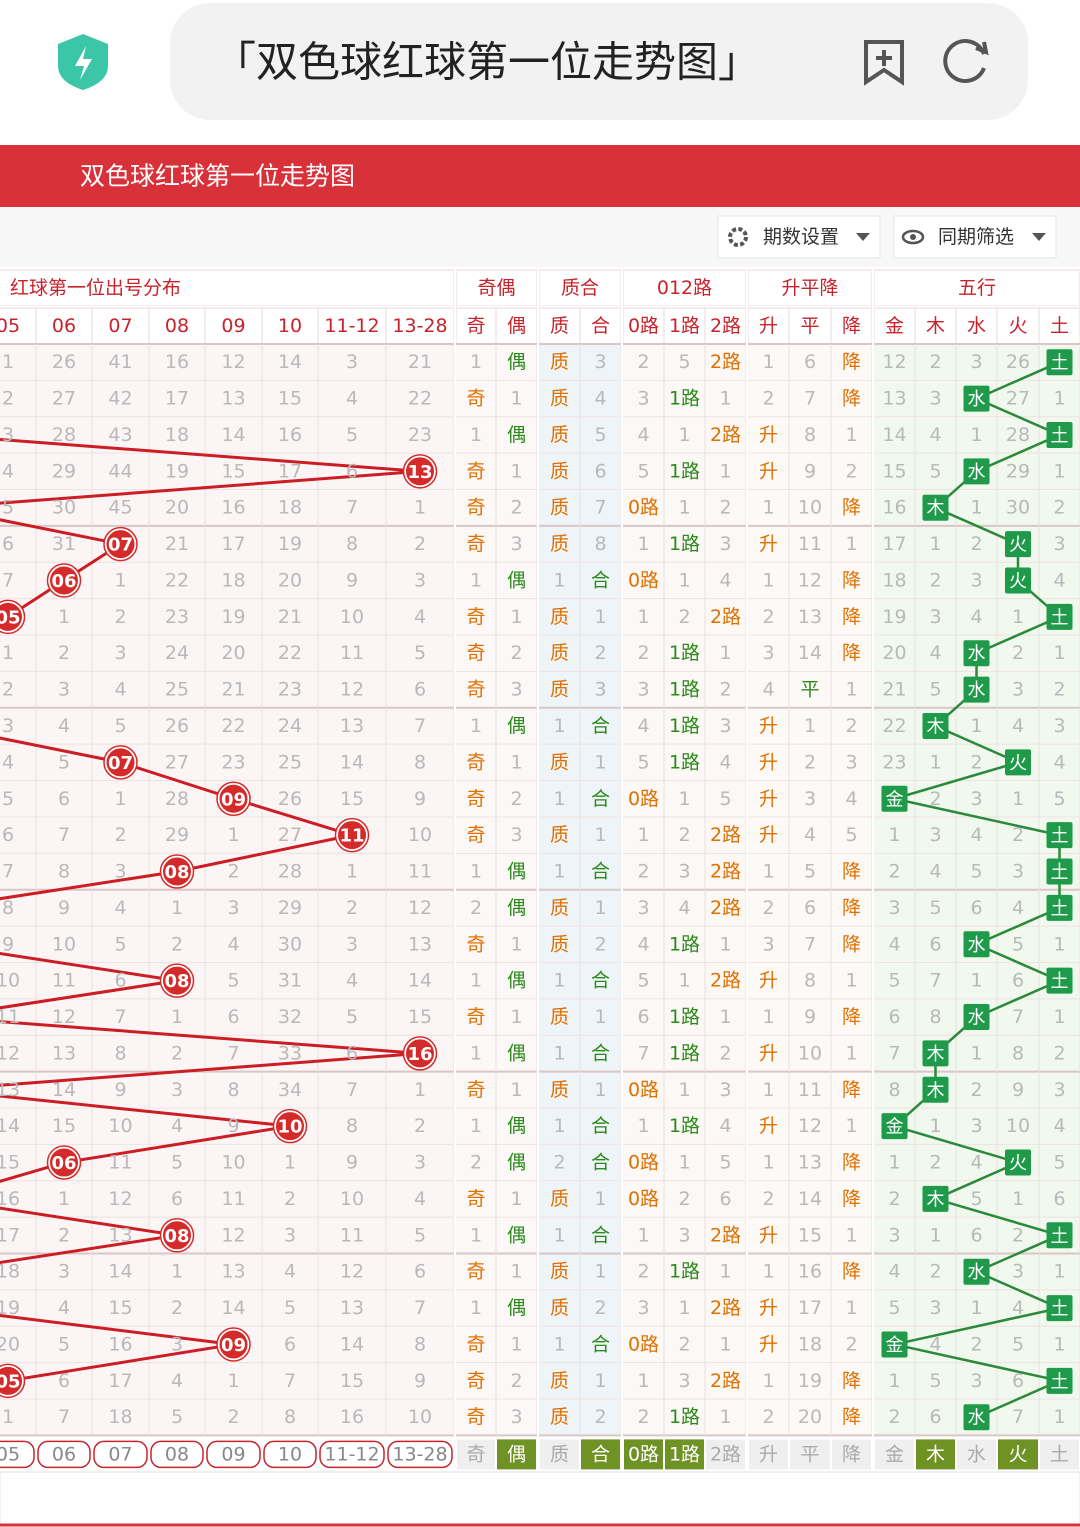 This screenshot has height=1527, width=1080. Describe the element at coordinates (1059, 1454) in the screenshot. I see `footer-label: 土` at that location.